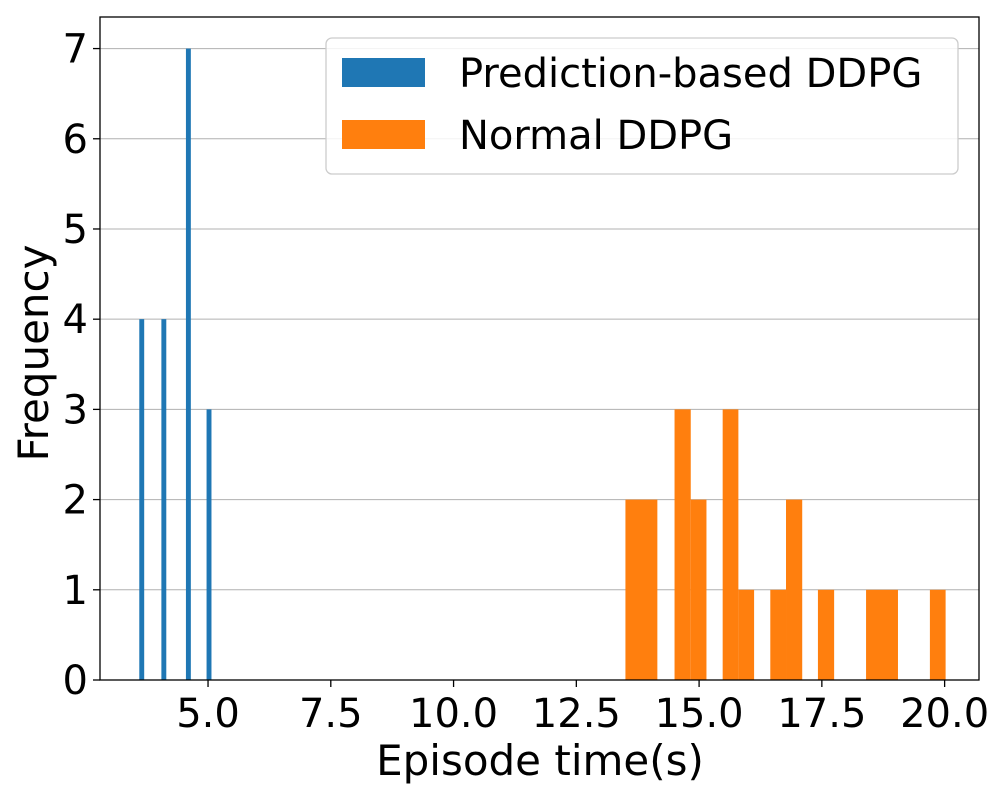  Describe the element at coordinates (690, 74) in the screenshot. I see `legend-label-prediction: Prediction-based DDPG` at that location.